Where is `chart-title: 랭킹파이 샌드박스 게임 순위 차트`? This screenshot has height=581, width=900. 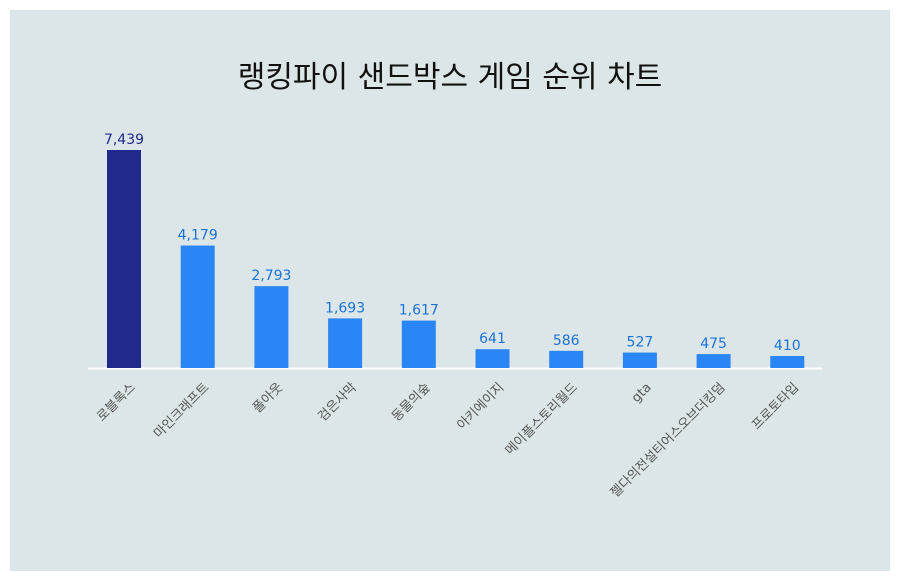
chart-title: 랭킹파이 샌드박스 게임 순위 차트 is located at coordinates (450, 77).